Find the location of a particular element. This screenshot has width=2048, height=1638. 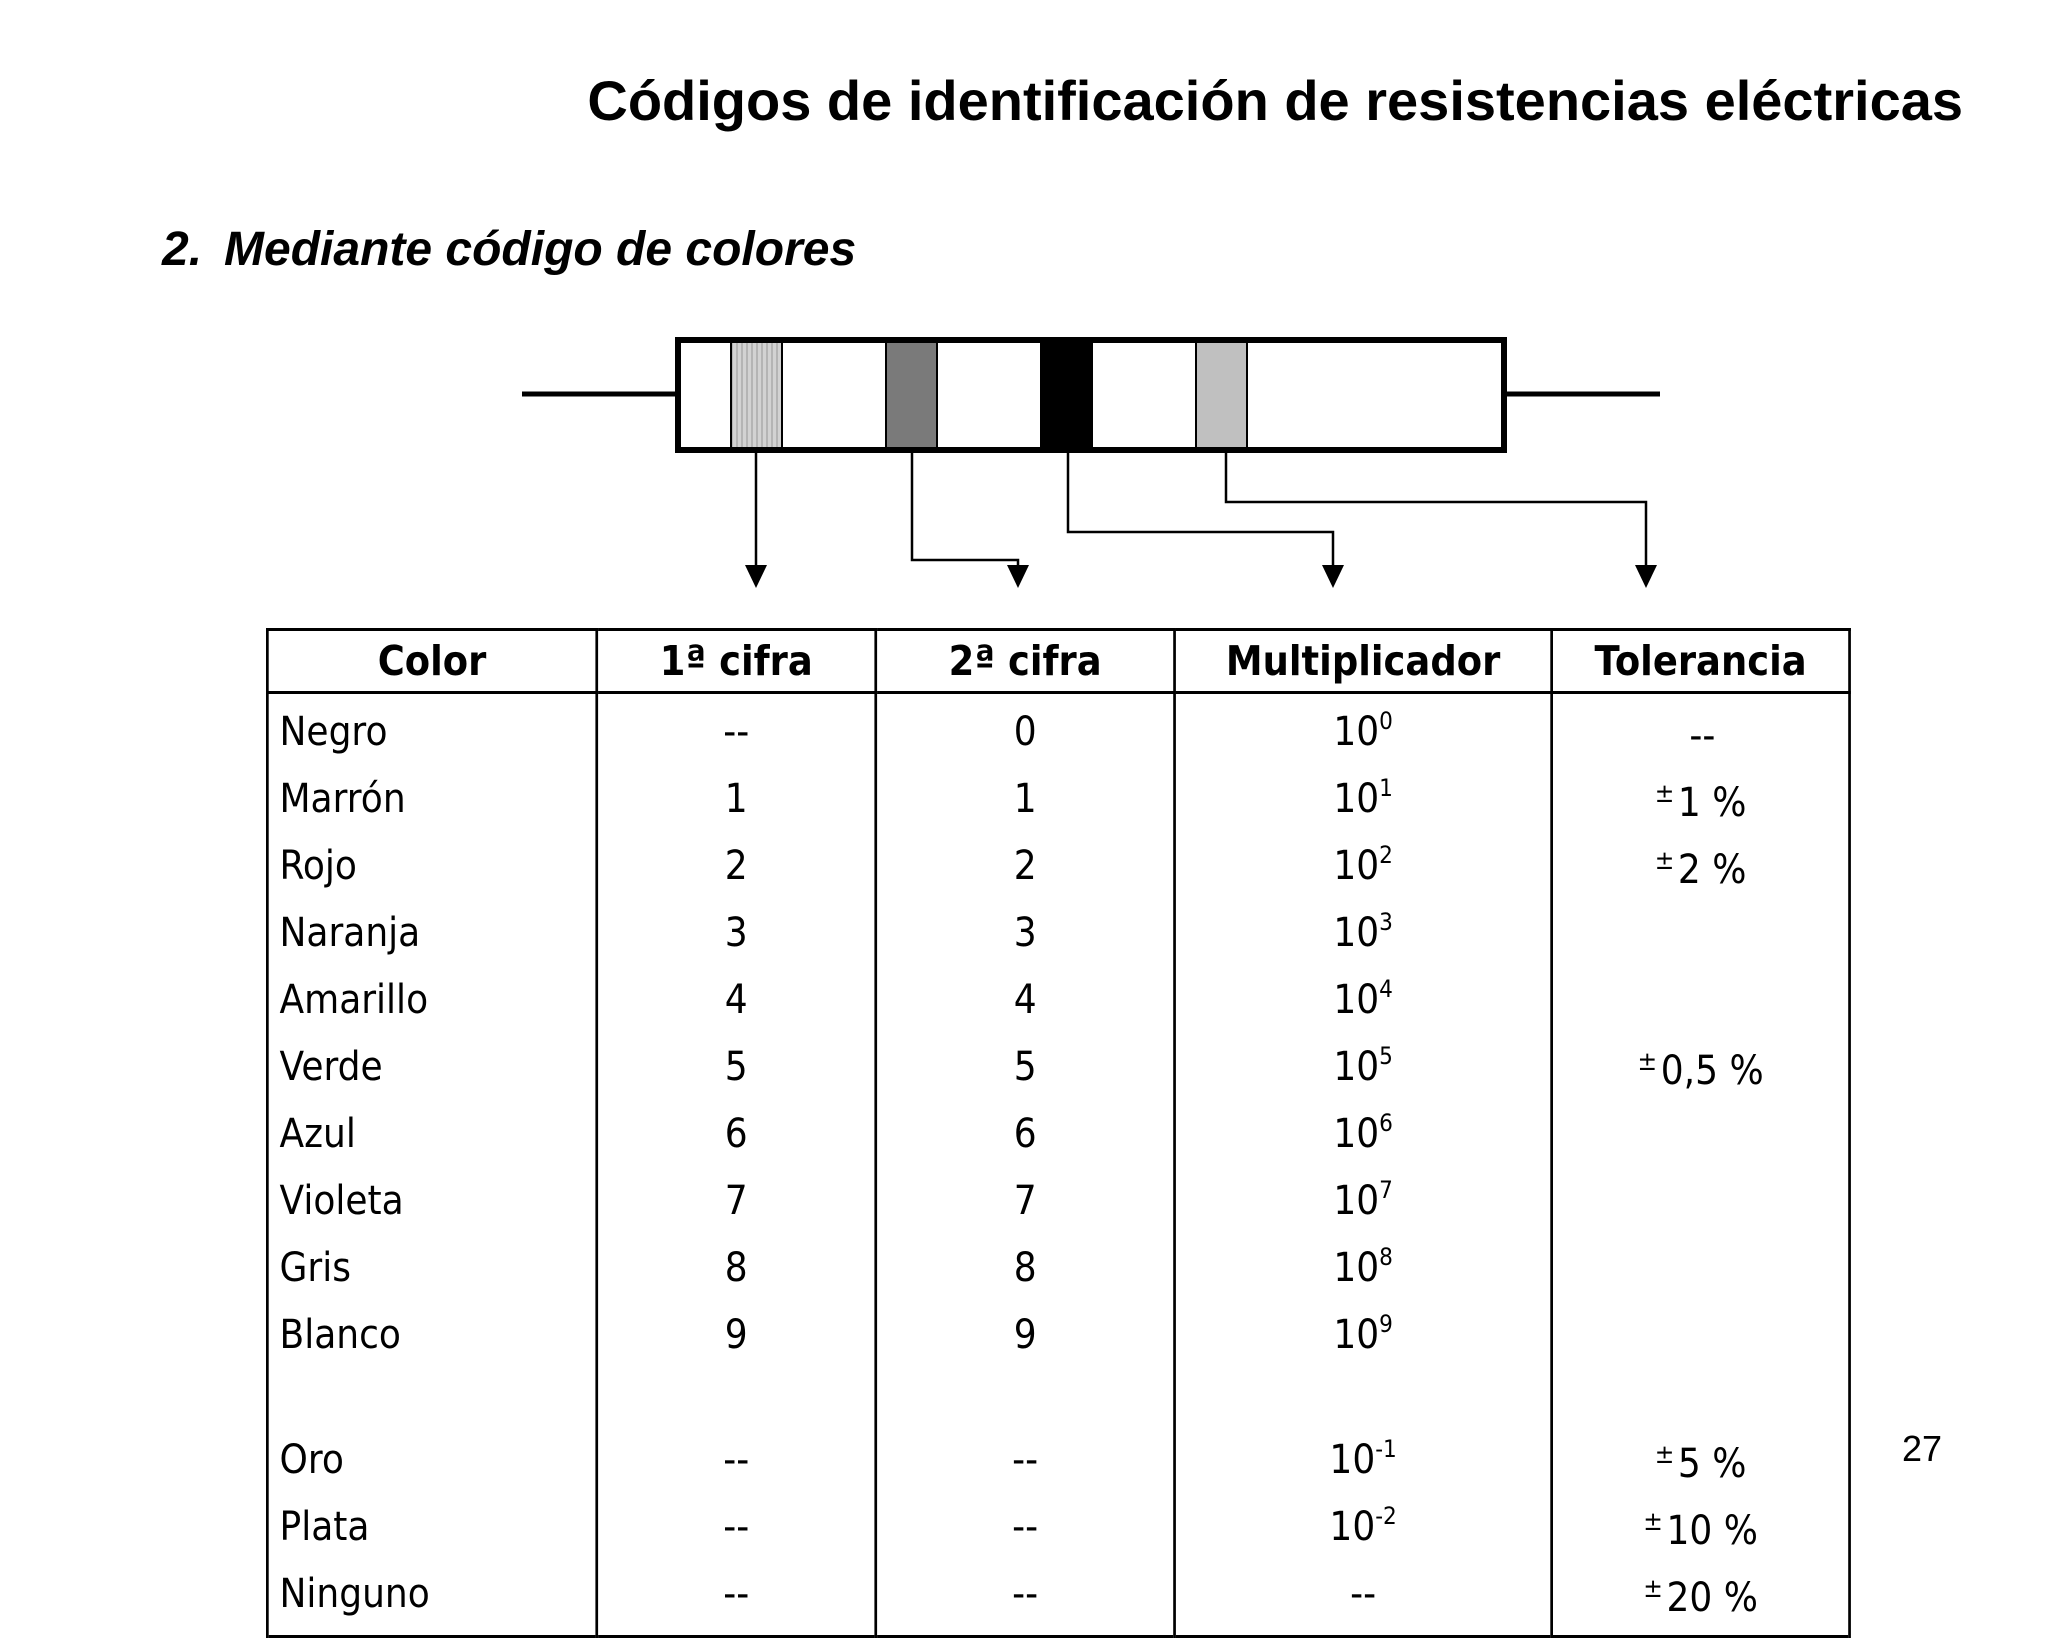

second-digit-cell: 1 is located at coordinates (1025, 798).